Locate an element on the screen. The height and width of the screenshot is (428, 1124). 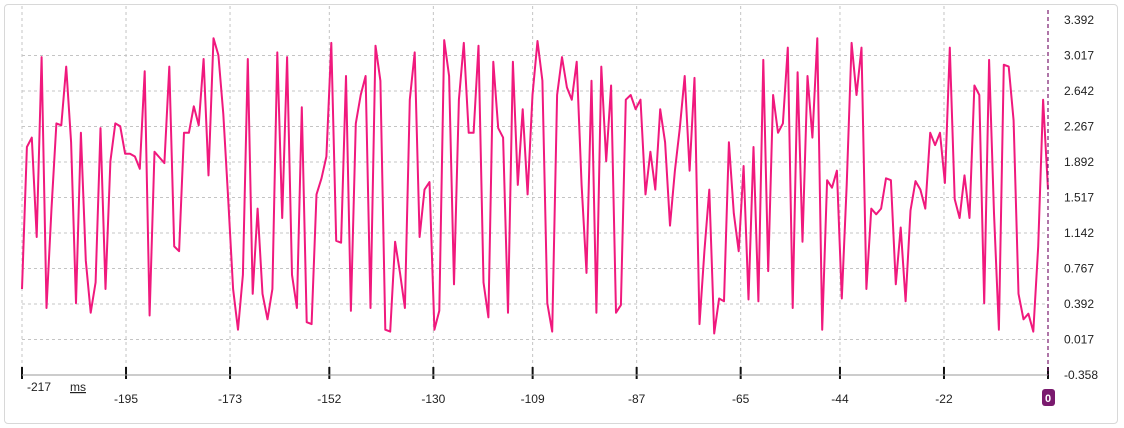
x-tick-label: 0 is located at coordinates (1048, 399).